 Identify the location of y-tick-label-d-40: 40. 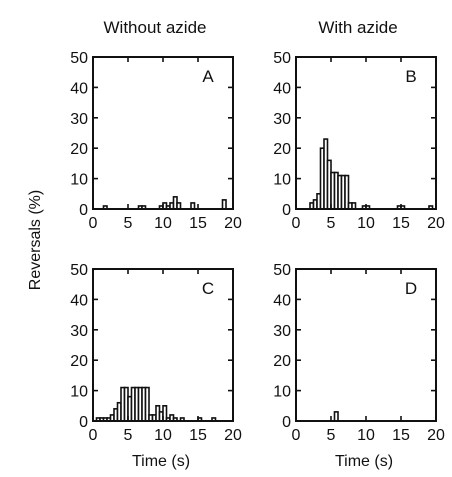
(282, 300).